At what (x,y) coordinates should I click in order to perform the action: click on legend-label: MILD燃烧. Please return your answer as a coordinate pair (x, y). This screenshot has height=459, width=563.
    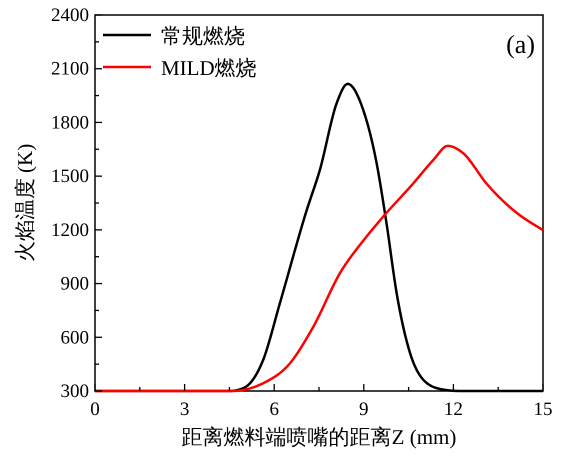
    Looking at the image, I should click on (209, 68).